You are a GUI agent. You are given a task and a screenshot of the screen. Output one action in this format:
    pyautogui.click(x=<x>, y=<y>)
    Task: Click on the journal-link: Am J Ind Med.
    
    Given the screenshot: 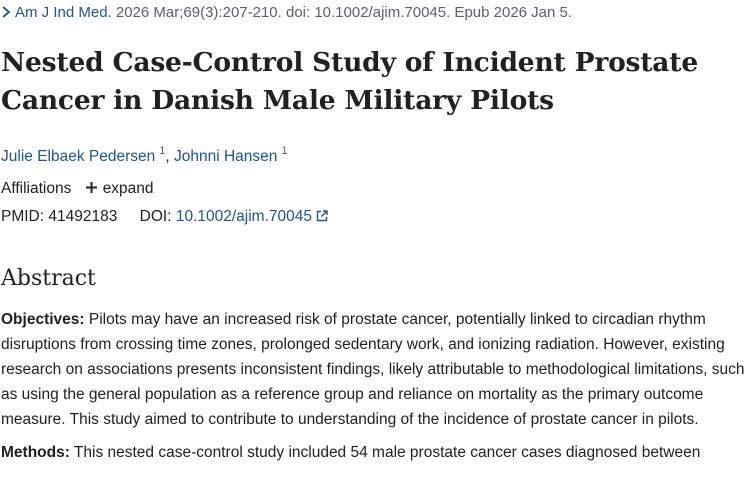 What is the action you would take?
    pyautogui.click(x=63, y=12)
    